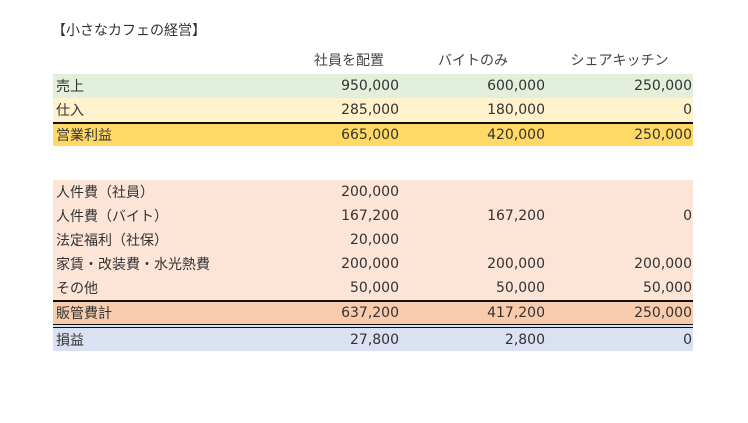 The height and width of the screenshot is (423, 748). What do you see at coordinates (70, 111) in the screenshot?
I see `row-label: 仕入` at bounding box center [70, 111].